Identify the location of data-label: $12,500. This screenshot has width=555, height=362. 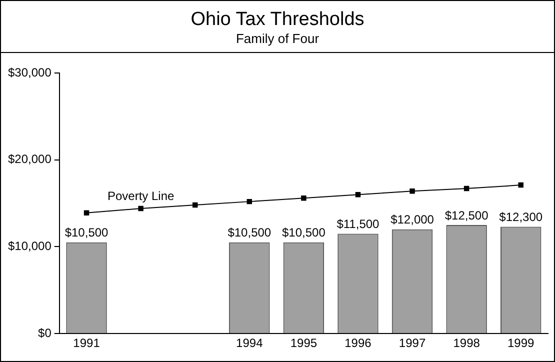
(466, 215).